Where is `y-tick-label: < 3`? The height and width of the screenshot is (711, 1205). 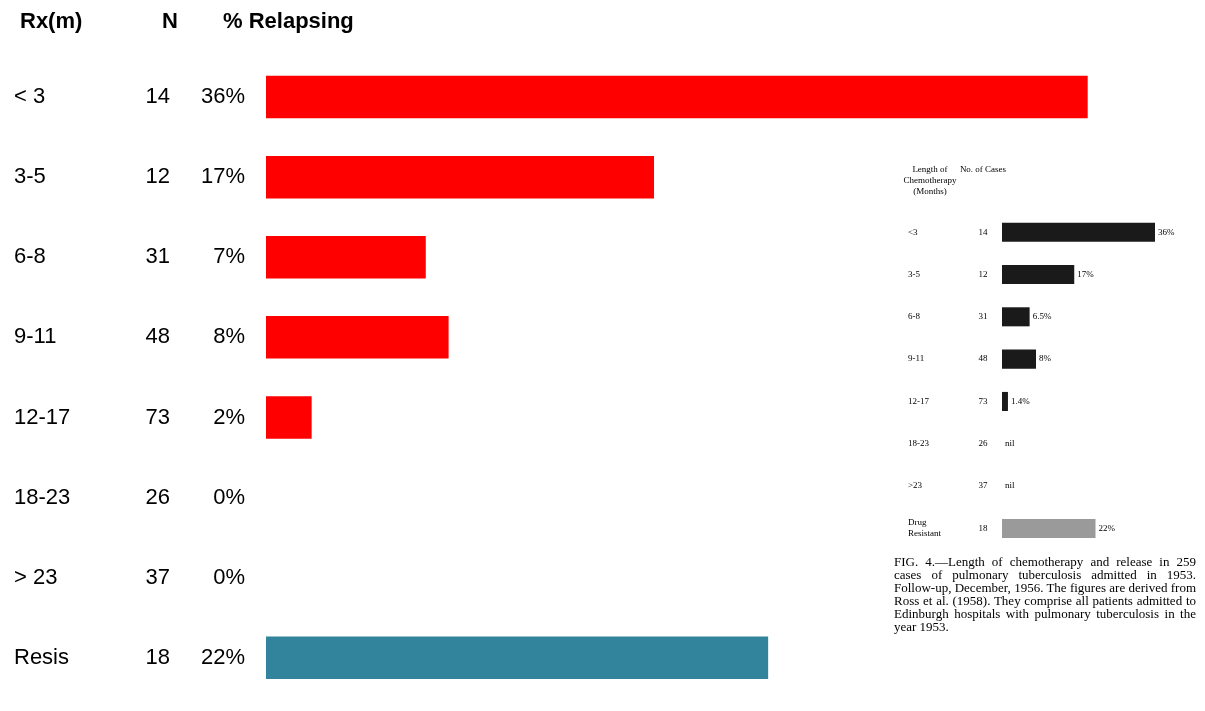 y-tick-label: < 3 is located at coordinates (30, 96).